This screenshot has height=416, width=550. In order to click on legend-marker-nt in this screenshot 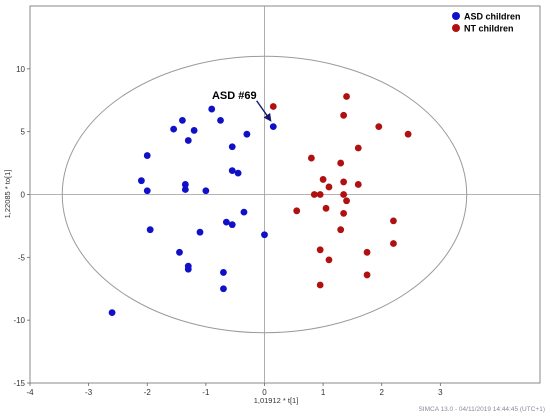, I will do `click(456, 28)`.